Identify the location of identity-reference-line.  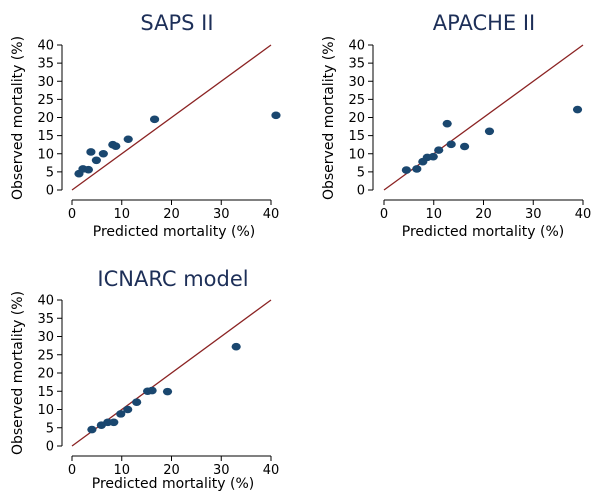
(171, 117).